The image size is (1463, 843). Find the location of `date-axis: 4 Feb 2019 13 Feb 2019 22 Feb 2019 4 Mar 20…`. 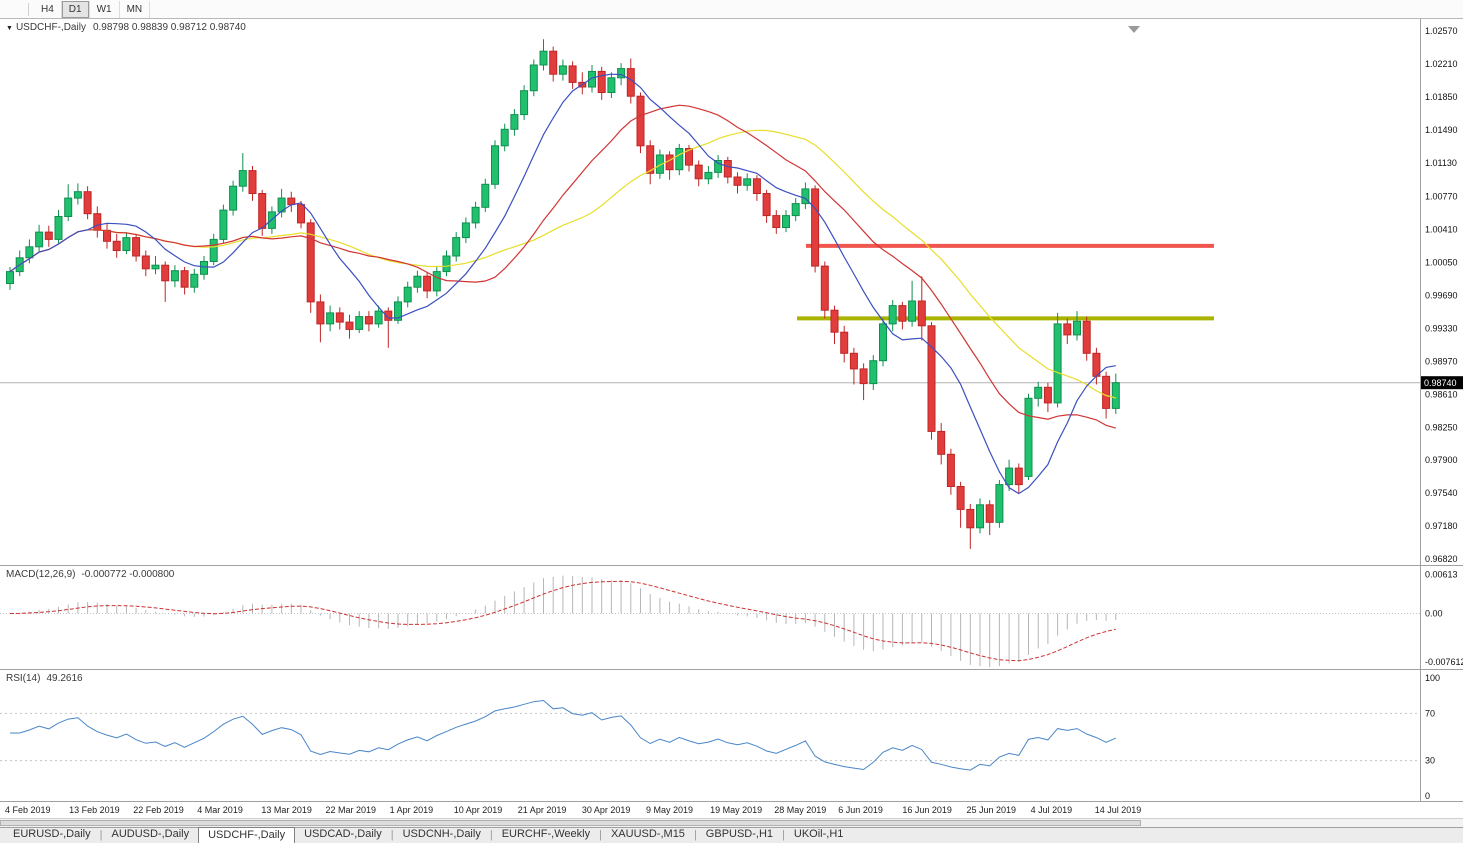

date-axis: 4 Feb 2019 13 Feb 2019 22 Feb 2019 4 Mar 20… is located at coordinates (731, 809).